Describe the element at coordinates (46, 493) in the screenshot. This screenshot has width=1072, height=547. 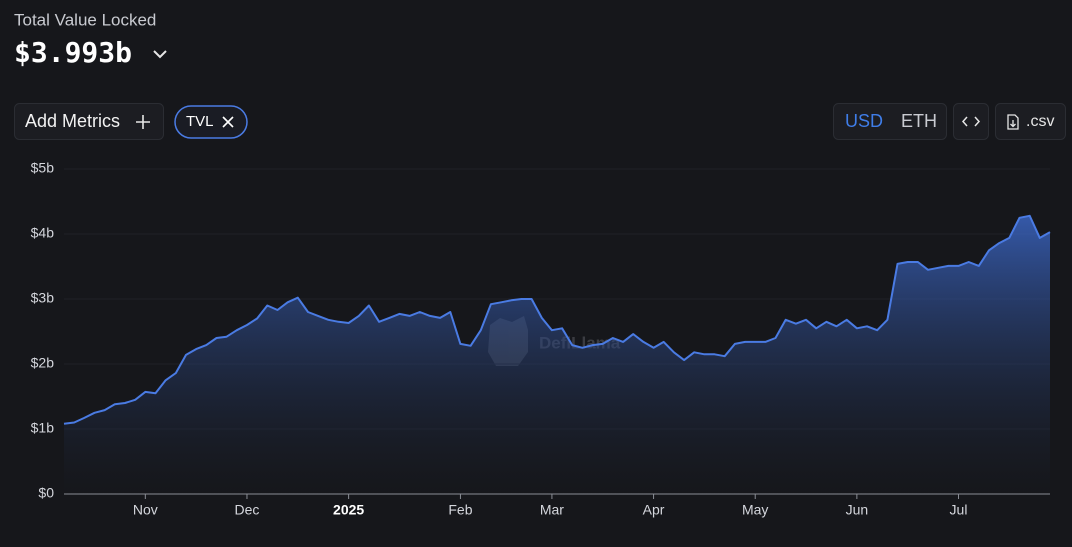
I see `y-tick-label: $0` at that location.